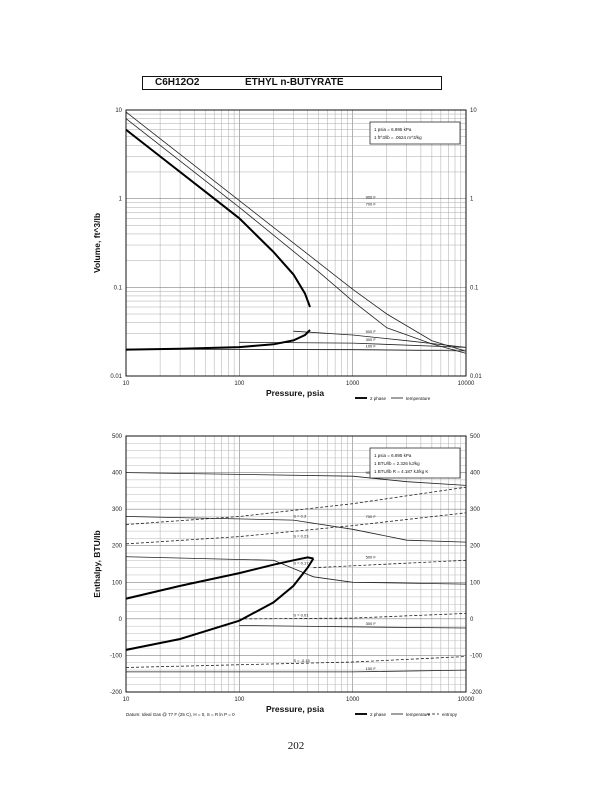 The image size is (592, 800). What do you see at coordinates (301, 660) in the screenshot?
I see `series-label: S = -0.15` at bounding box center [301, 660].